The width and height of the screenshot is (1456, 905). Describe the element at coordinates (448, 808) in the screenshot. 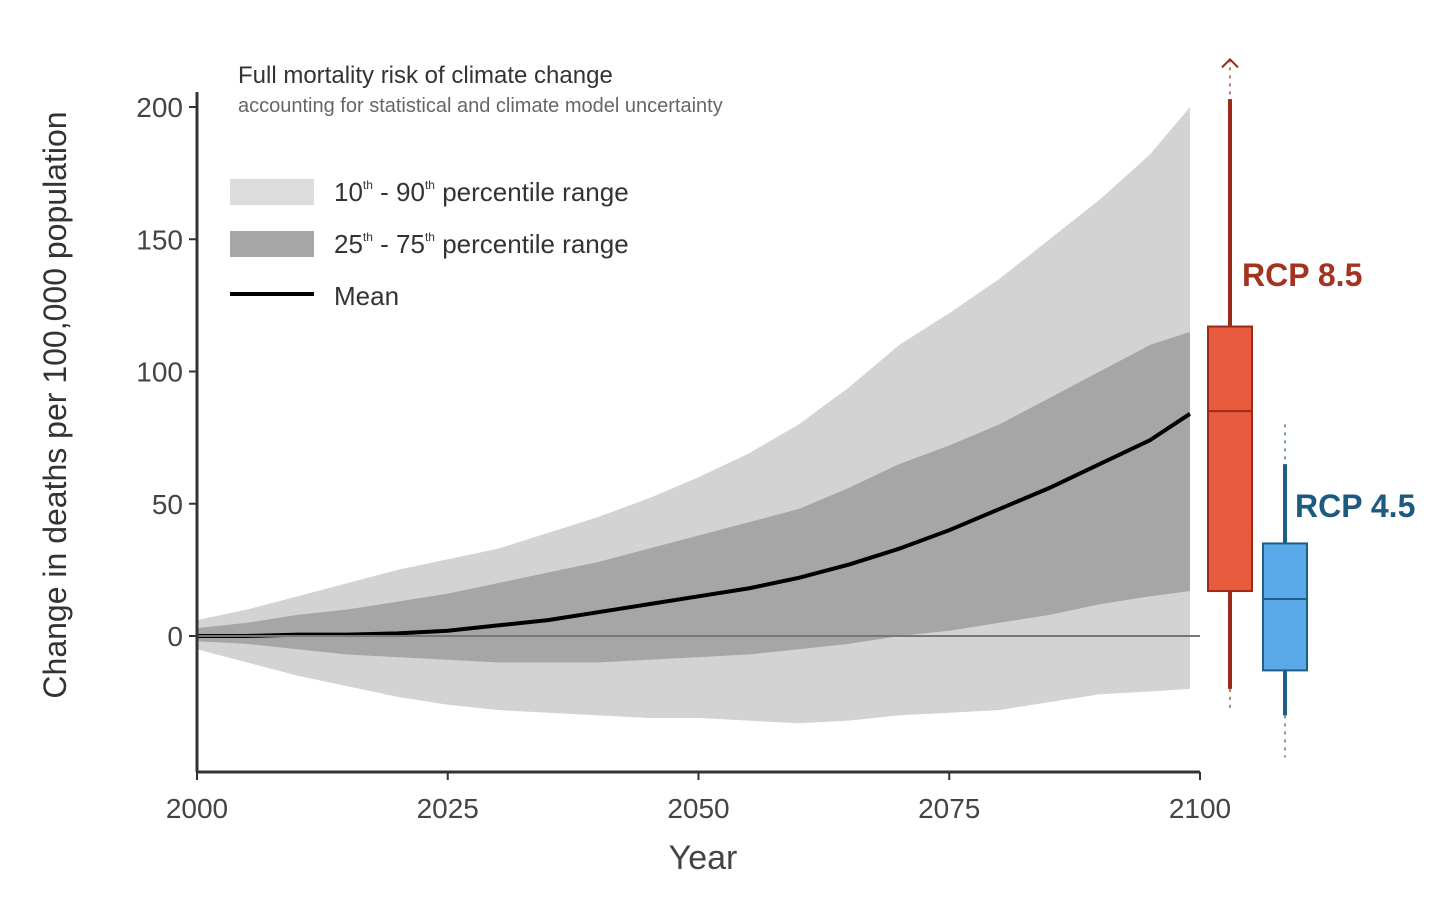

I see `x-tick-label: 2025` at that location.